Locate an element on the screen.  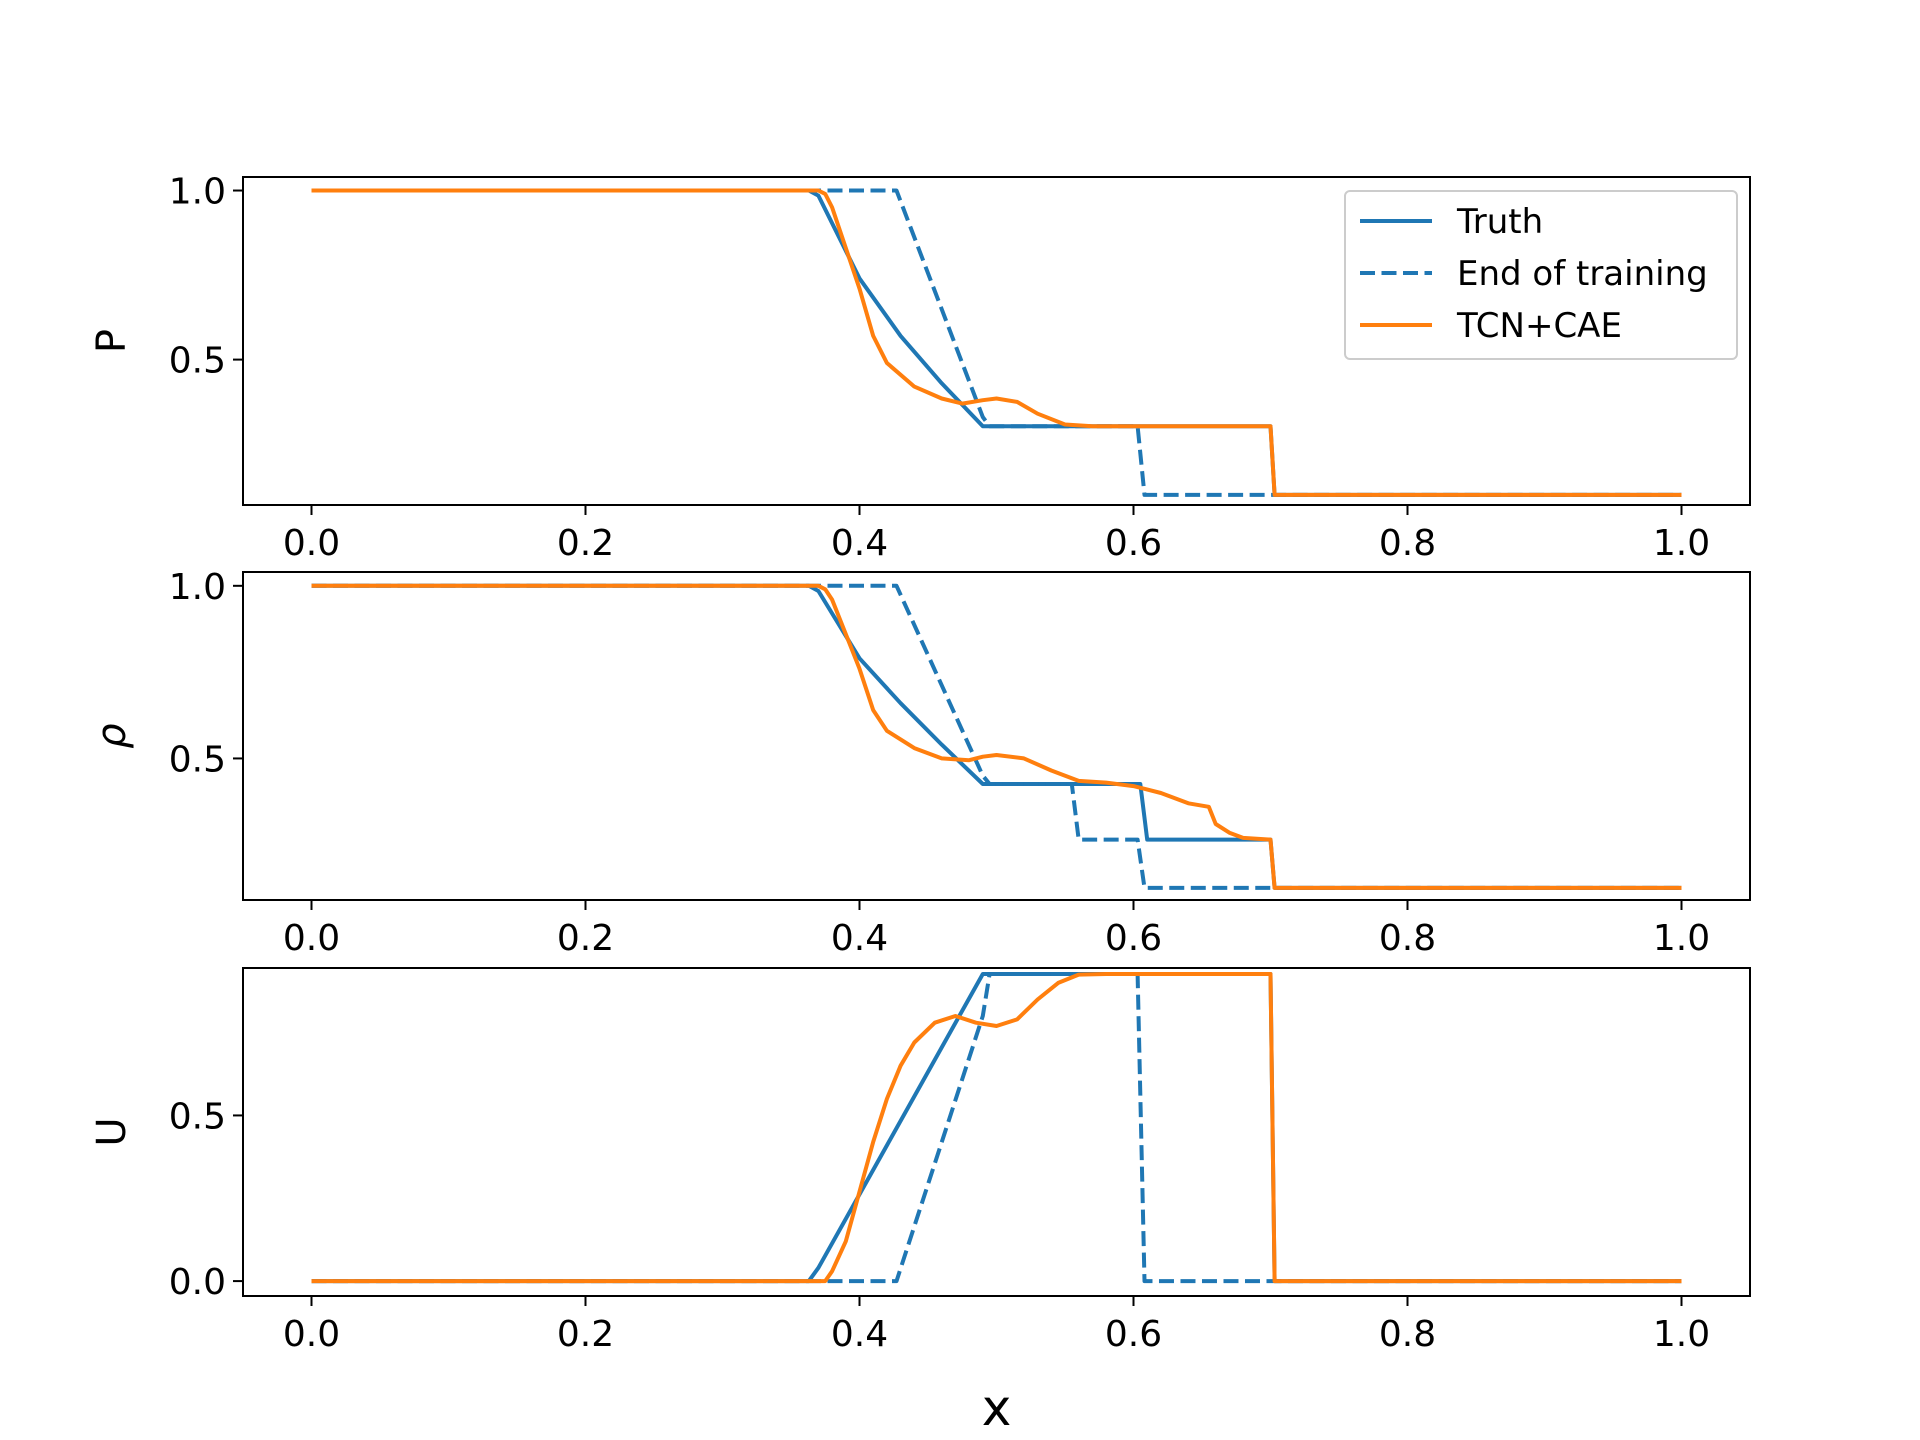
y-axis-label: P is located at coordinates (112, 341).